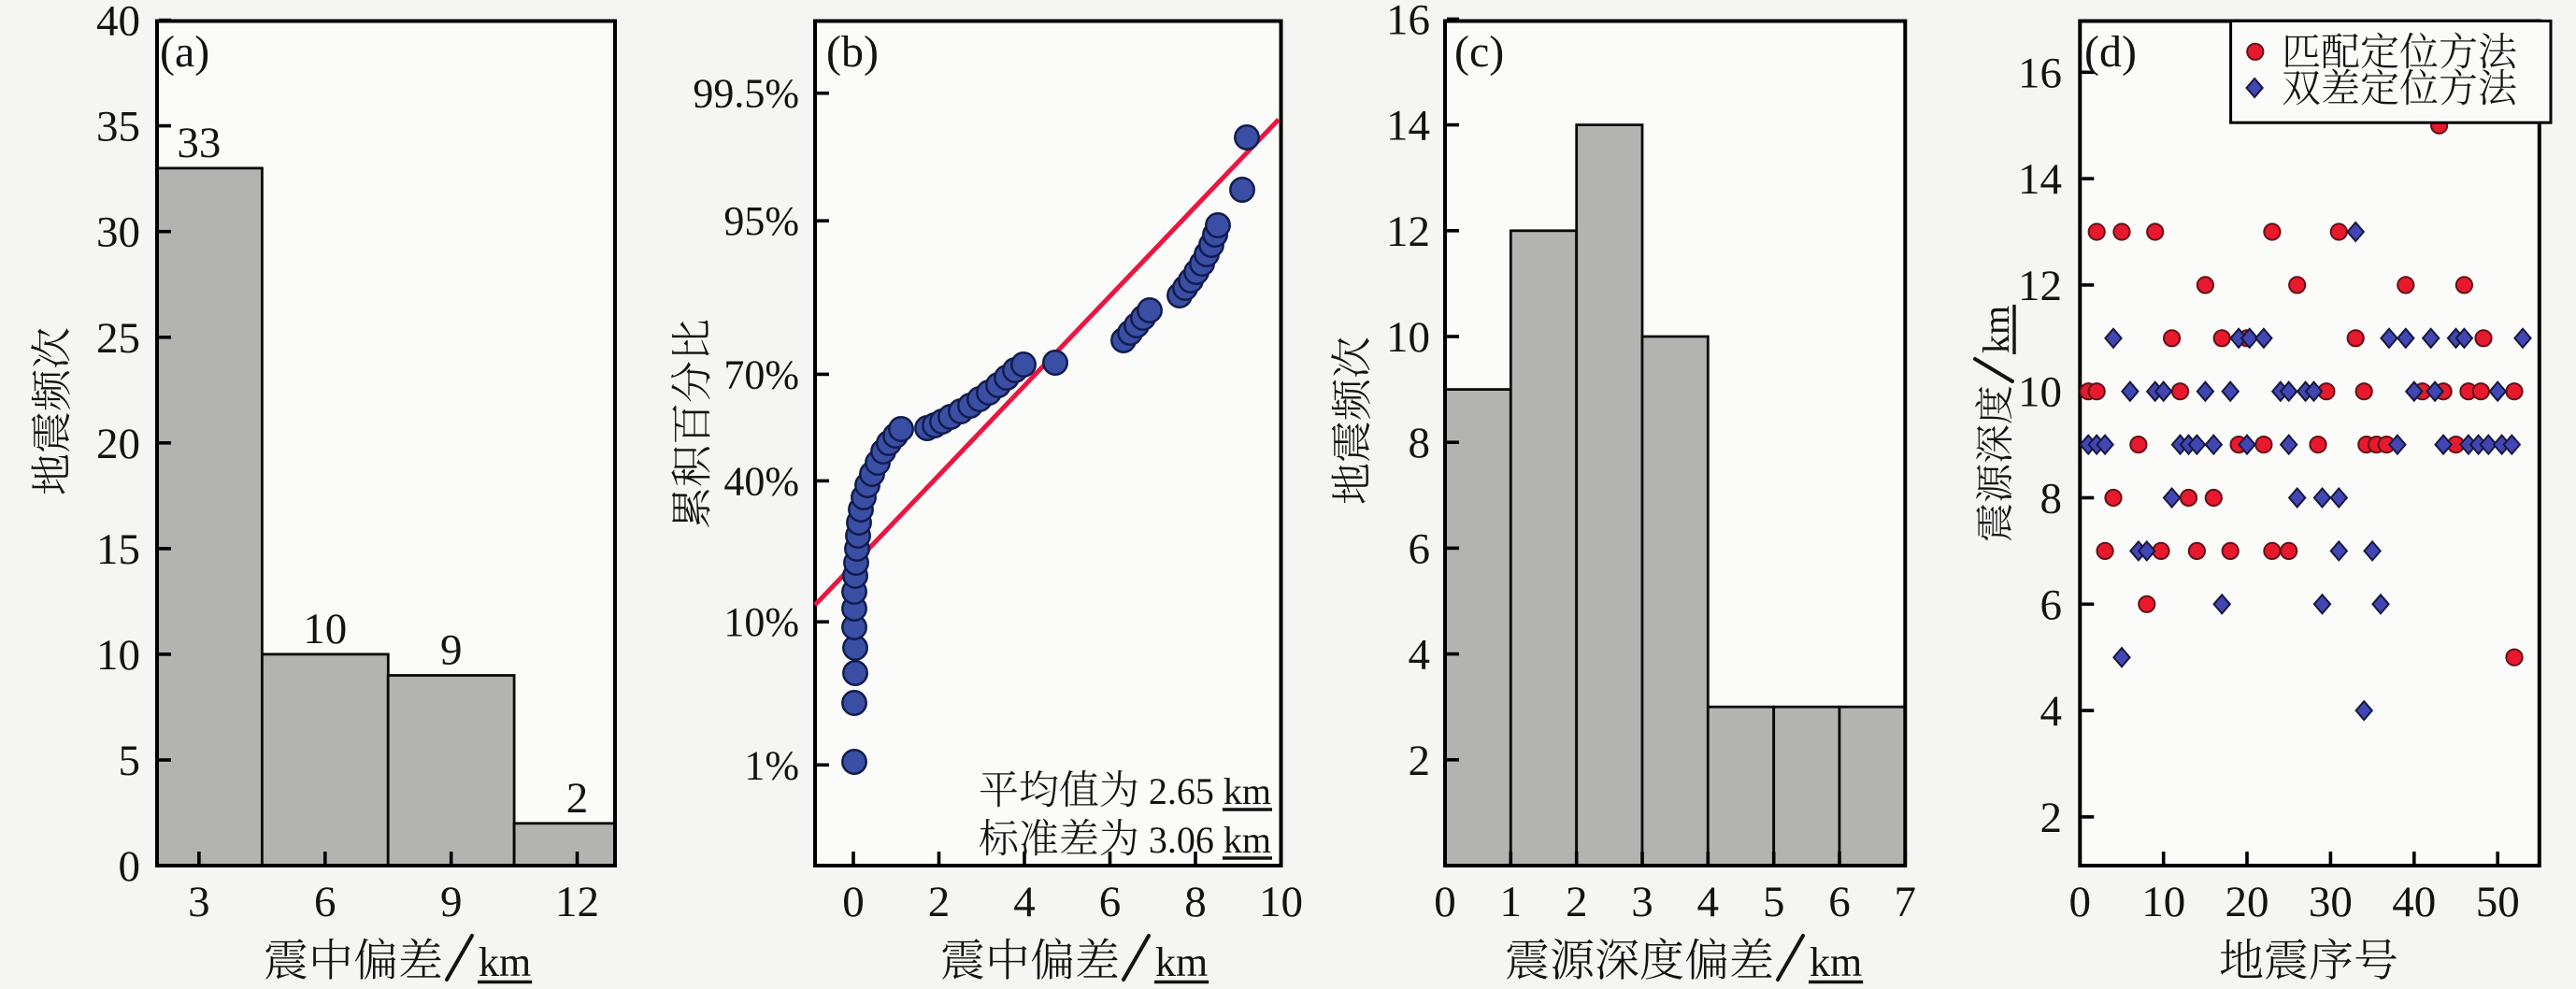 Image resolution: width=2576 pixels, height=989 pixels. I want to click on svg-text: 70%, so click(761, 374).